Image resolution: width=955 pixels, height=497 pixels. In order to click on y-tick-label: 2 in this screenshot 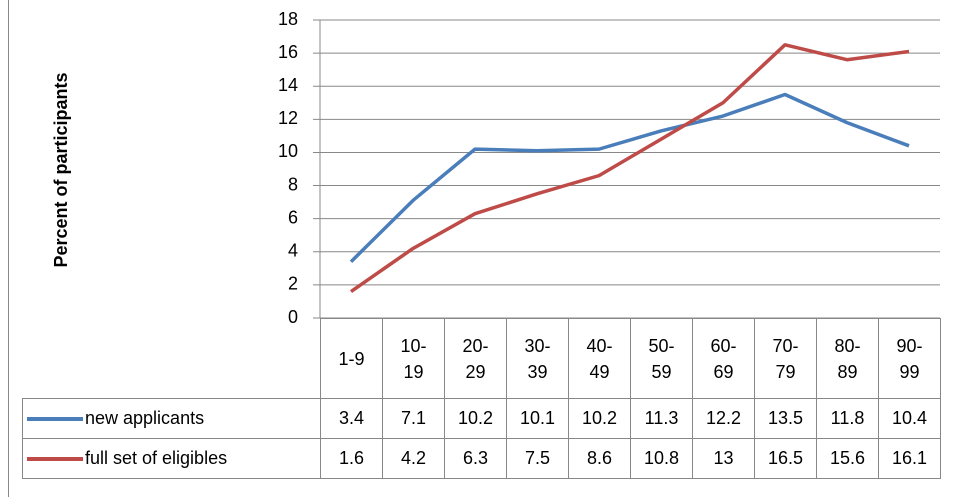, I will do `click(293, 284)`.